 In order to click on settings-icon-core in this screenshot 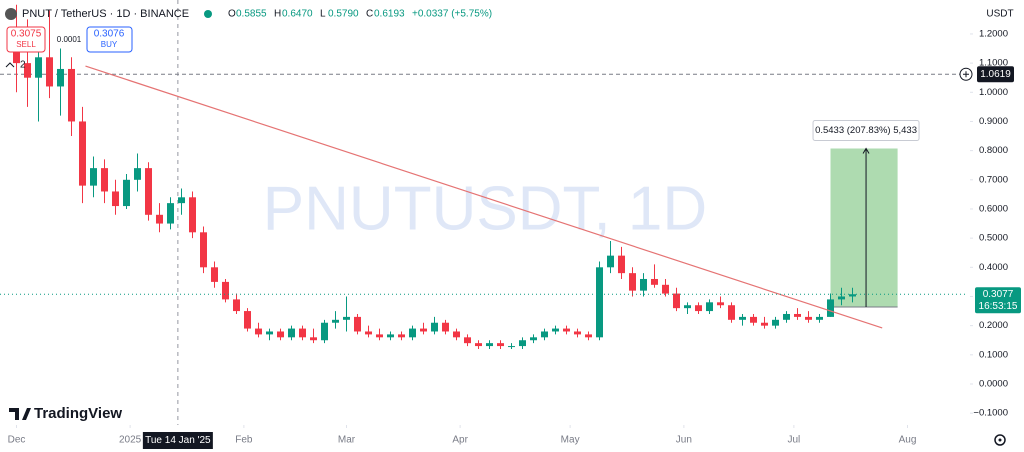, I will do `click(1000, 440)`.